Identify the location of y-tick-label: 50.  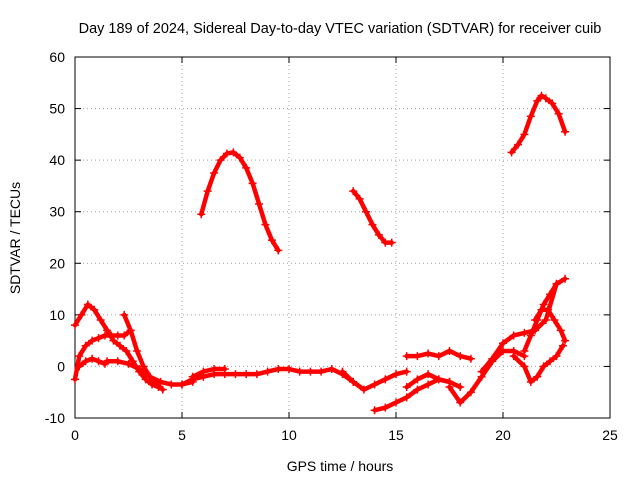
(57, 109).